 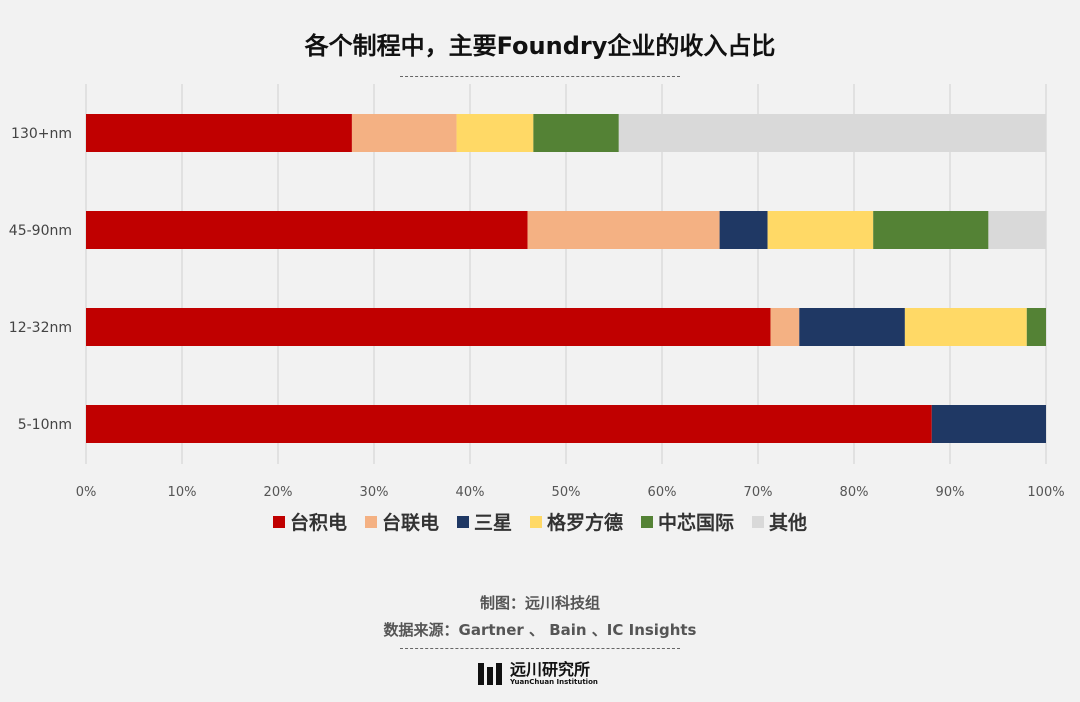 I want to click on legend-item: 台积电, so click(x=309, y=521).